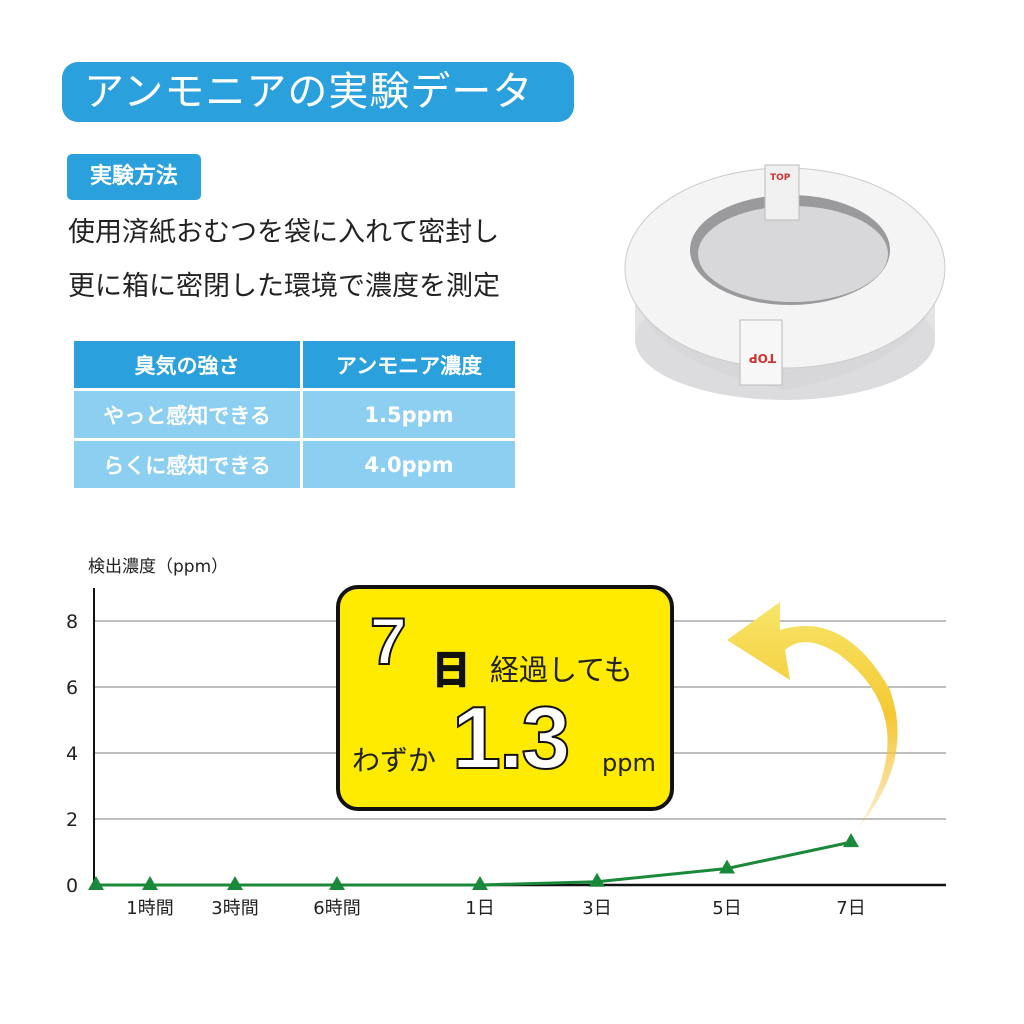  I want to click on table-row: やっと感知できる 1.5ppm, so click(294, 414).